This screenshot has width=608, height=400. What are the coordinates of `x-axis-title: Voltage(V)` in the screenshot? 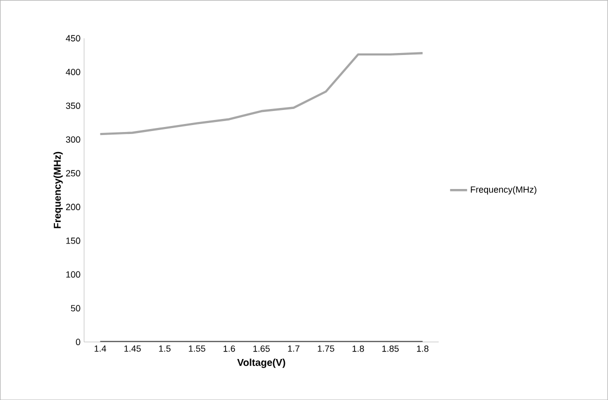 It's located at (261, 363).